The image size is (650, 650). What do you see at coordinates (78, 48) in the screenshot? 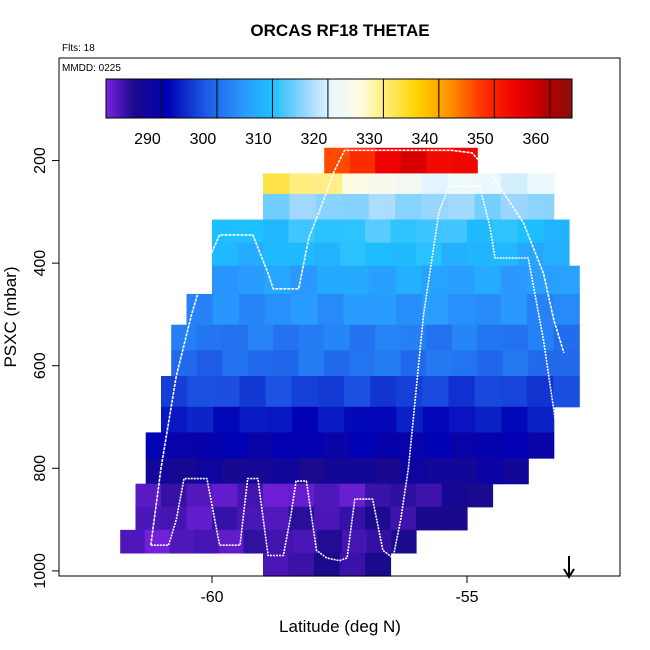
I see `flights-label: Flts: 18` at bounding box center [78, 48].